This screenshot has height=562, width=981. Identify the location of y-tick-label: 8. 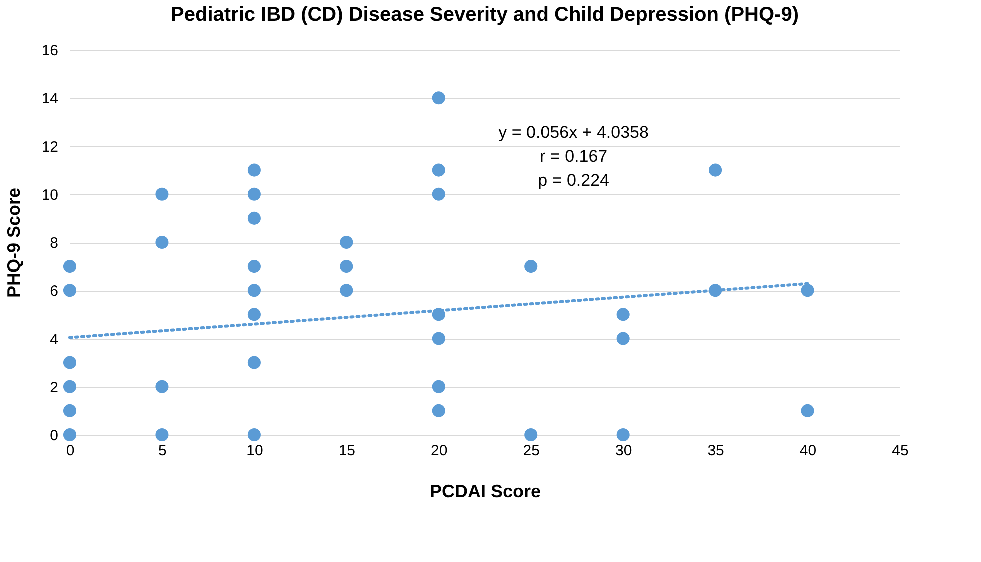
(54, 243).